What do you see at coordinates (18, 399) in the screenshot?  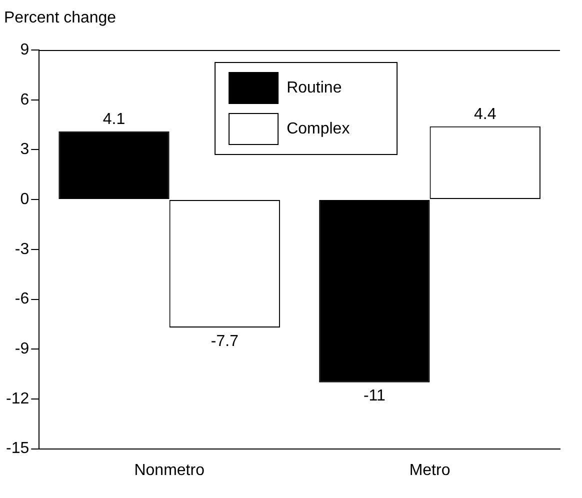 I see `y-tick-label: -12` at bounding box center [18, 399].